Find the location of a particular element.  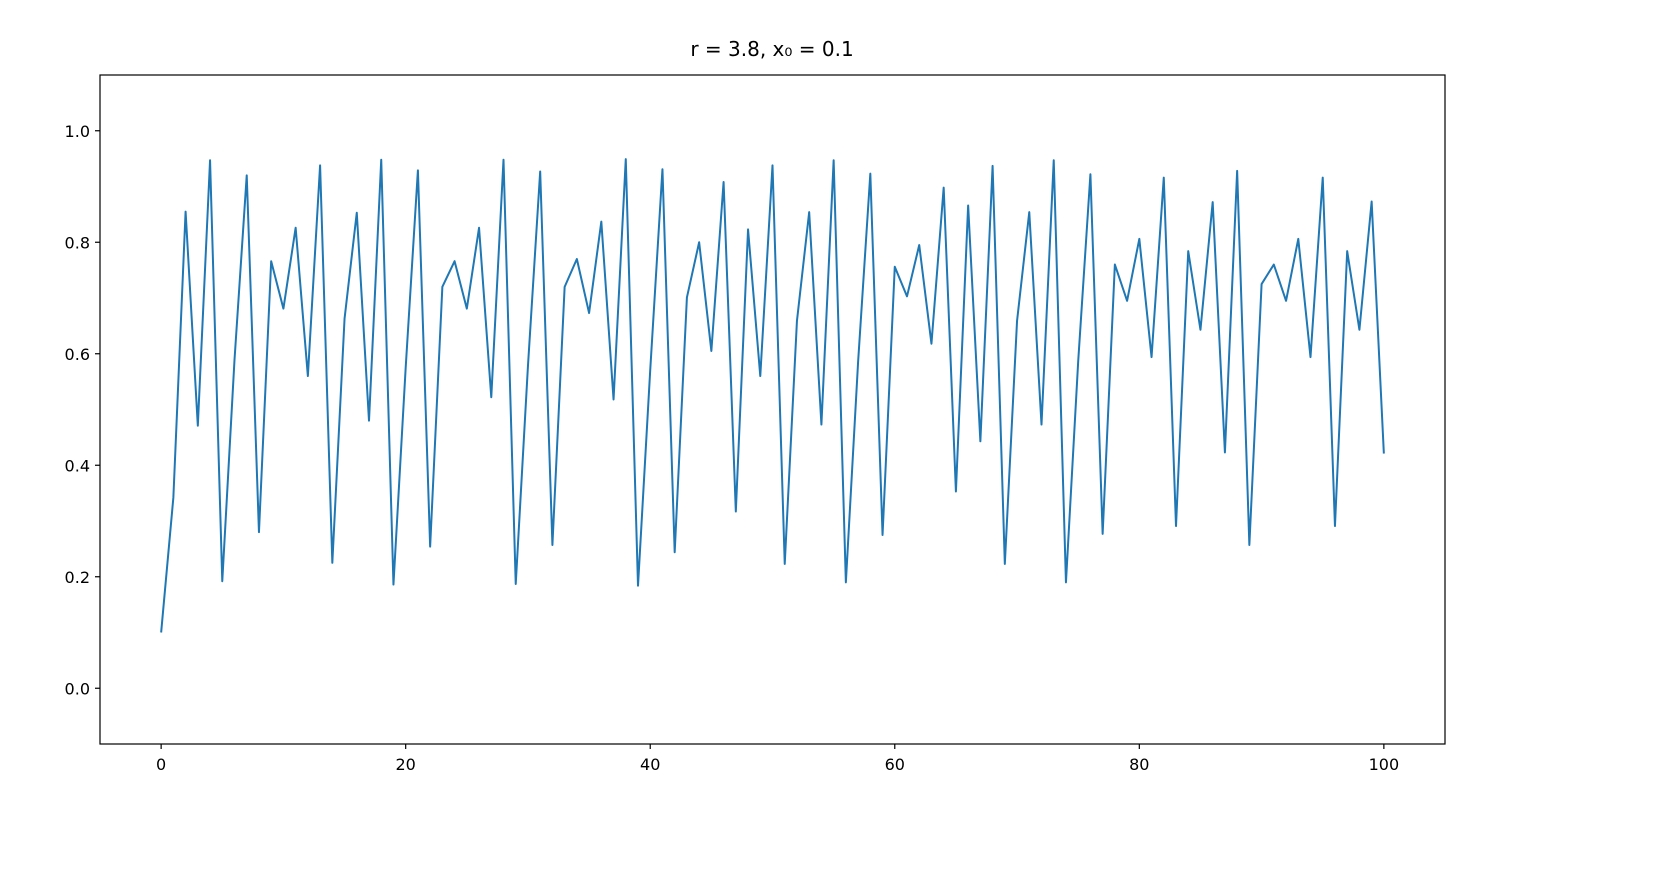

x-tick-label: 80 is located at coordinates (1139, 764).